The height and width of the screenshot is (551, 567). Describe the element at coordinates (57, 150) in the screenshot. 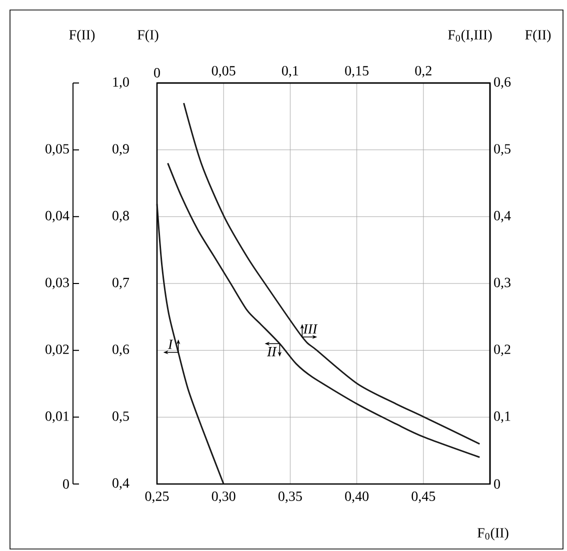

I see `y3-tick-label: 0,05` at that location.